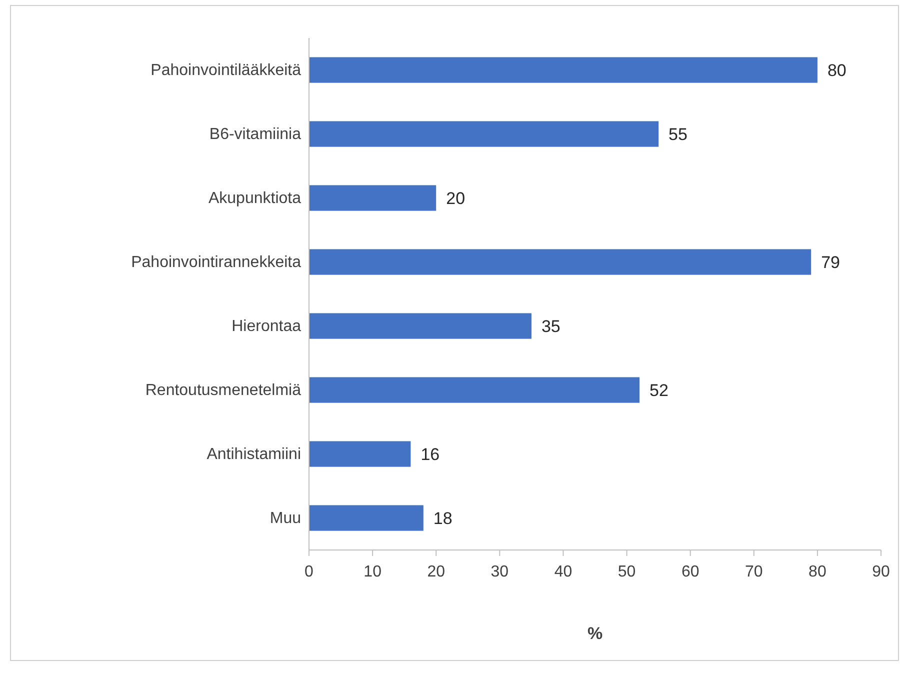 This screenshot has width=911, height=673. What do you see at coordinates (456, 198) in the screenshot?
I see `data-label: 20` at bounding box center [456, 198].